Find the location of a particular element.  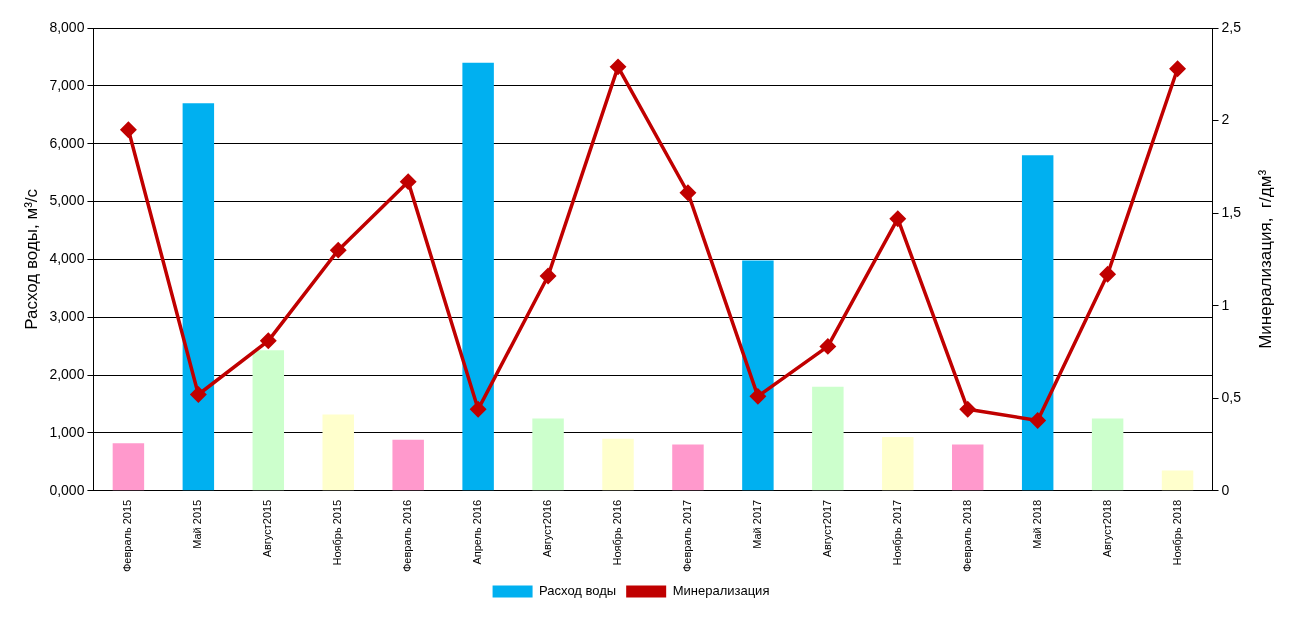

x-tick-label: Август2017 is located at coordinates (826, 528).